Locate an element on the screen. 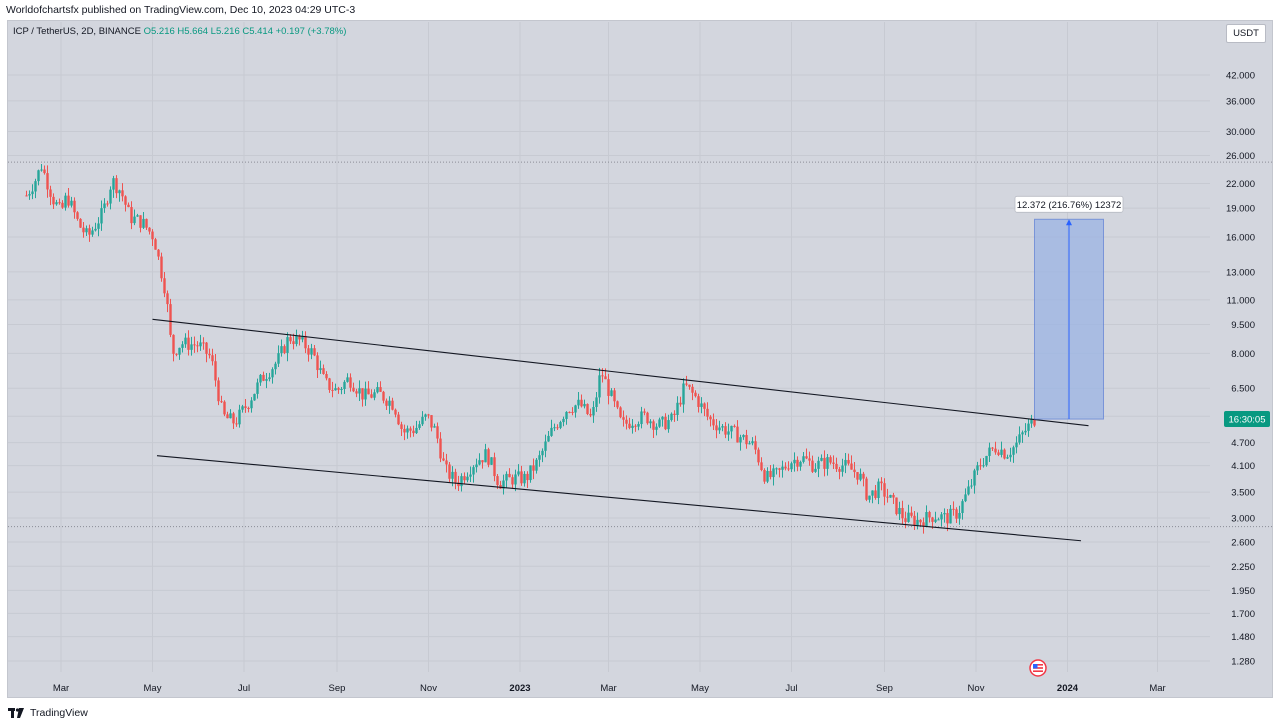  time-tick-label: Mar is located at coordinates (608, 688).